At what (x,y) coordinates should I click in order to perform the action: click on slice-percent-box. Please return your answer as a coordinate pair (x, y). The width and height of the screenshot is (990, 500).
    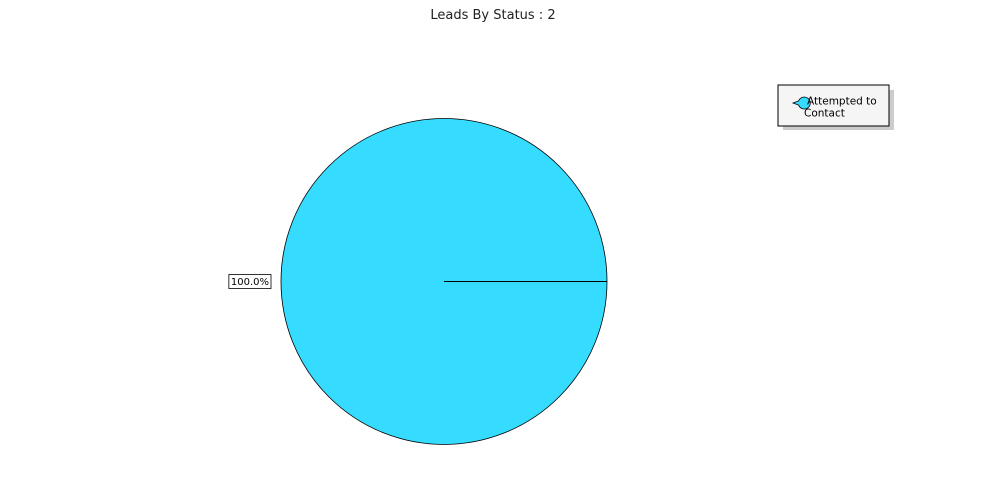
    Looking at the image, I should click on (250, 281).